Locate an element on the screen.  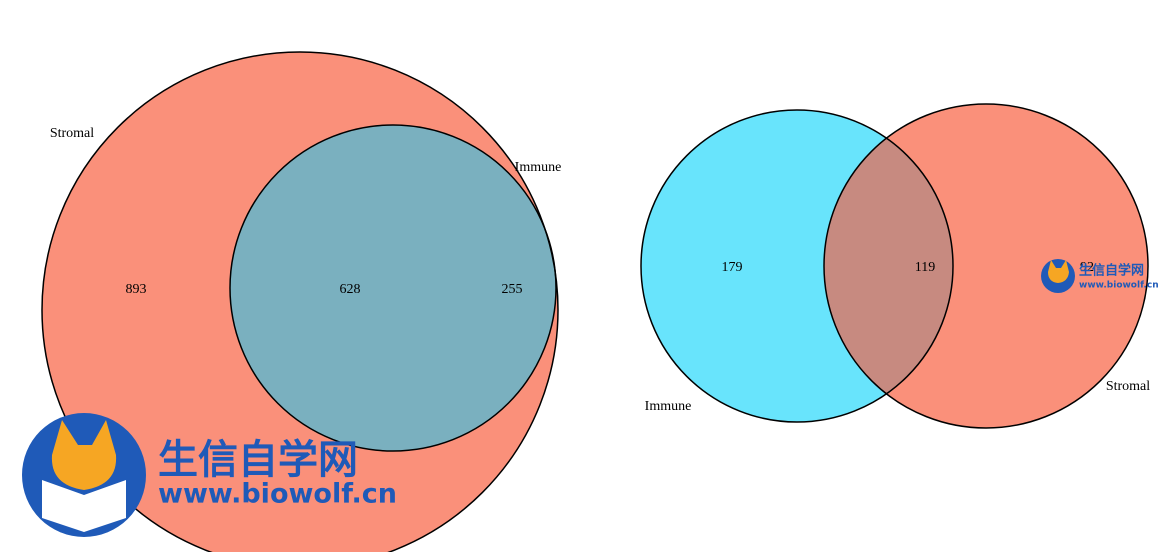
watermark-url: www.biowolf.cn is located at coordinates (277, 494).